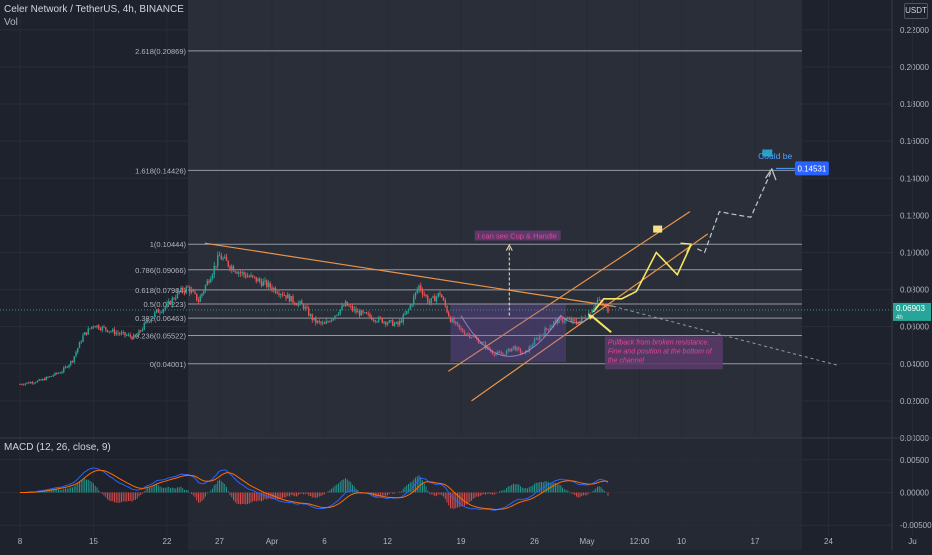 The height and width of the screenshot is (555, 932). I want to click on symbol-title: Celer Network / TetherUS, 4h, BINANCE, so click(94, 9).